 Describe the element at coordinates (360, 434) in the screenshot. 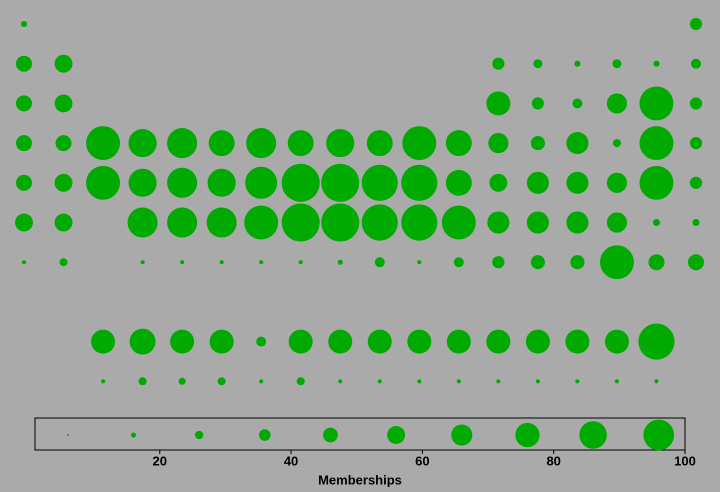

I see `legend-box` at that location.